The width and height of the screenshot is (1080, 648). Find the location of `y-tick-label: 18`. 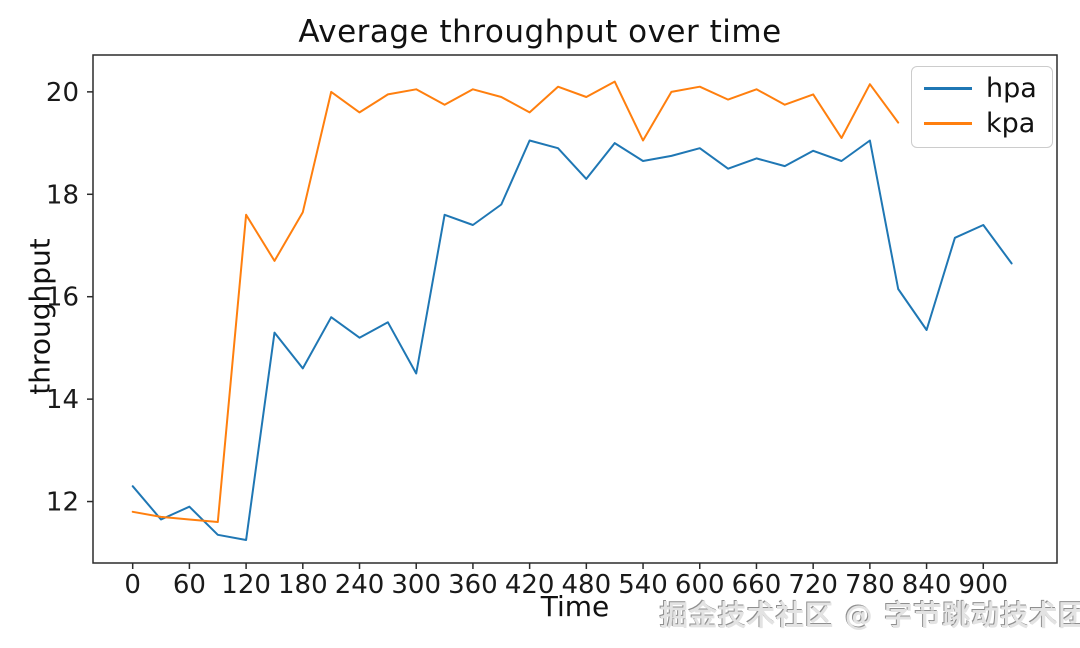

y-tick-label: 18 is located at coordinates (62, 195).